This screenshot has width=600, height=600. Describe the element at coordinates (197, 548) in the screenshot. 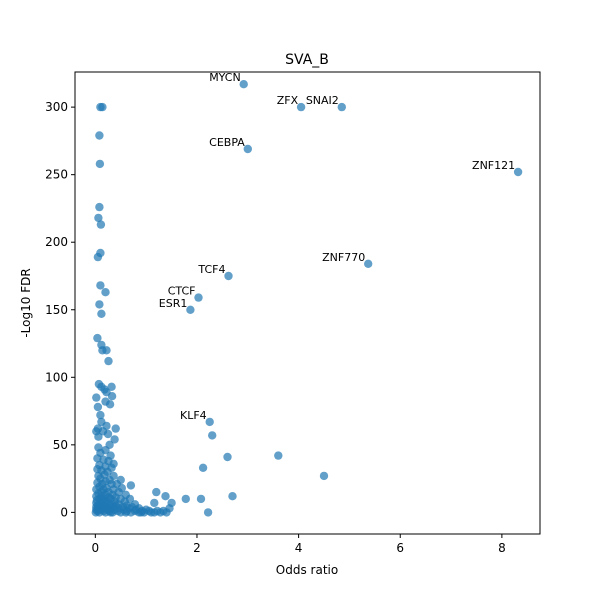

I see `x-tick-label: 2` at that location.